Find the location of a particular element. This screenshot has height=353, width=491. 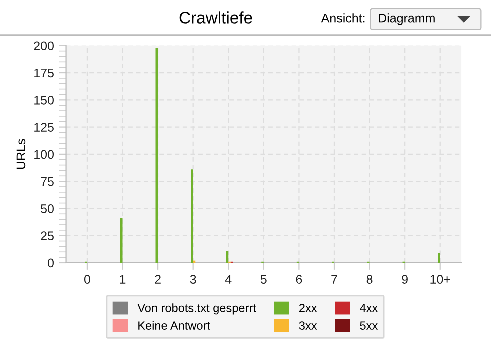

y-axis-title: URLs is located at coordinates (21, 154).